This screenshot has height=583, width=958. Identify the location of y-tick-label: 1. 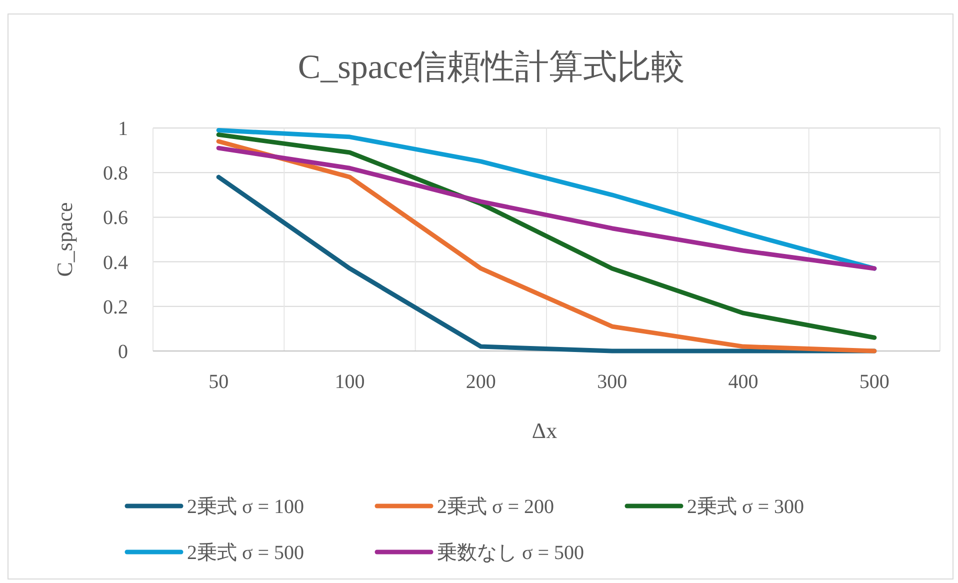
(123, 129).